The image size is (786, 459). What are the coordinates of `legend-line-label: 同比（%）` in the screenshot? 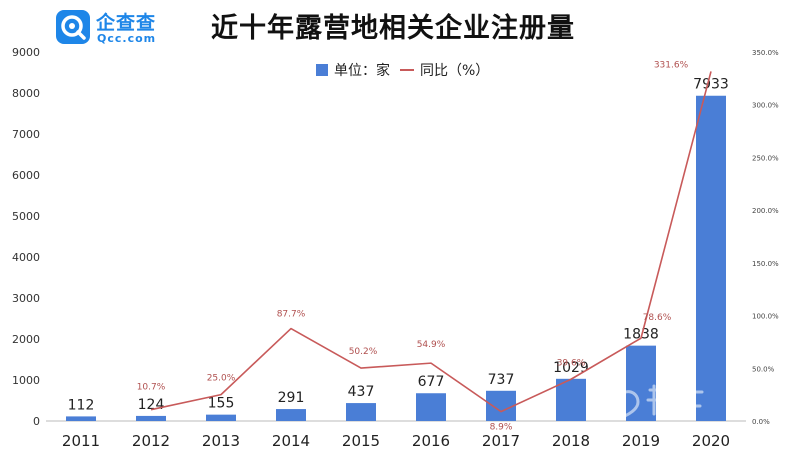 It's located at (455, 71).